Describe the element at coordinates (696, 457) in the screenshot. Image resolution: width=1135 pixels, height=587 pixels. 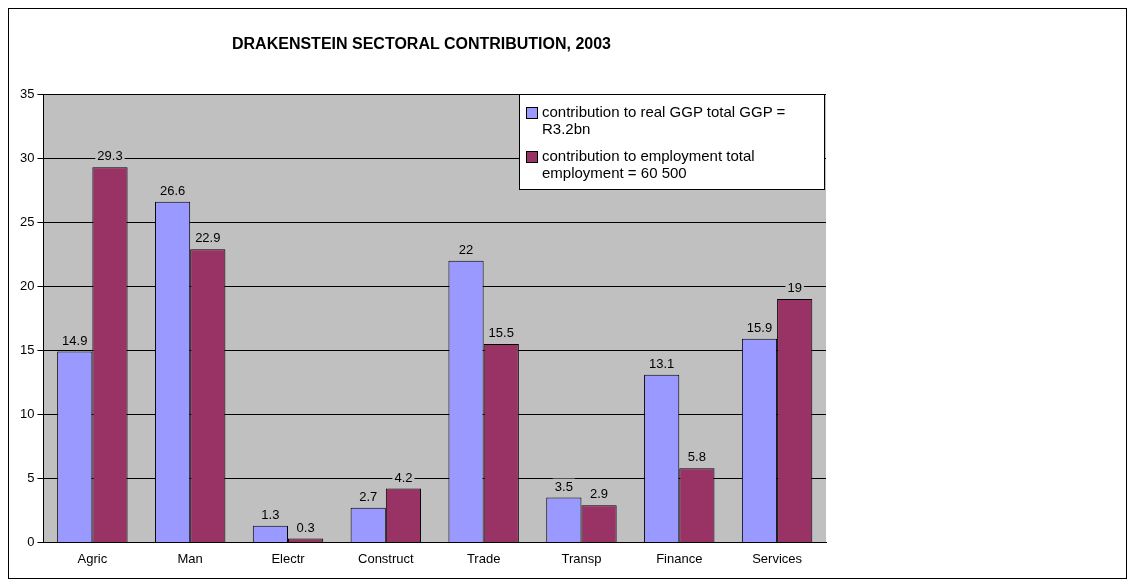
I see `data-label: 5.8` at that location.